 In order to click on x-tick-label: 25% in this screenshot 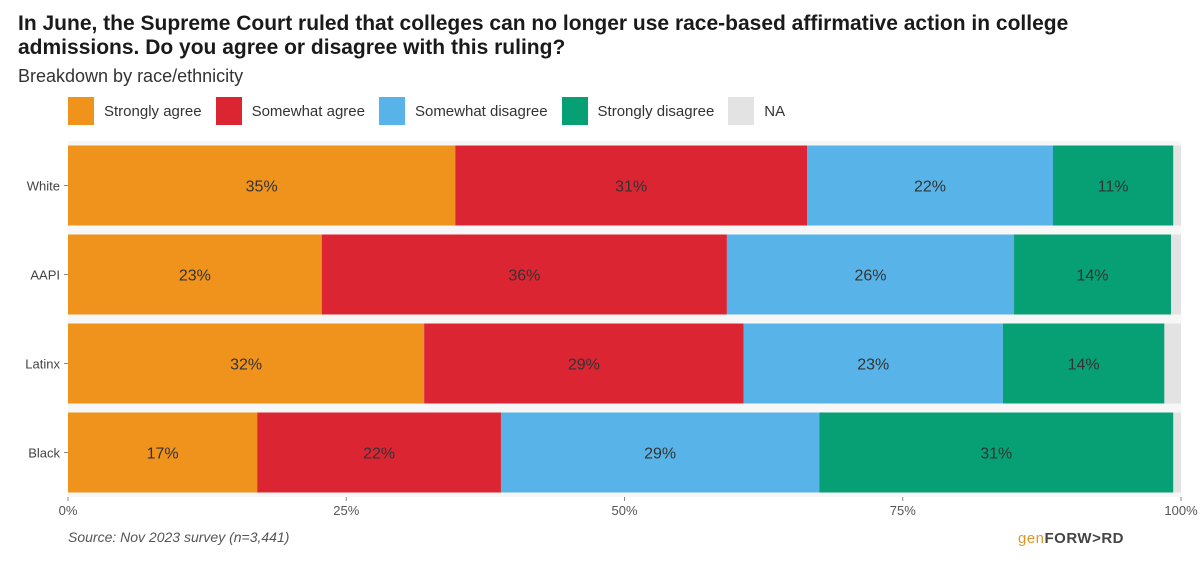, I will do `click(346, 510)`.